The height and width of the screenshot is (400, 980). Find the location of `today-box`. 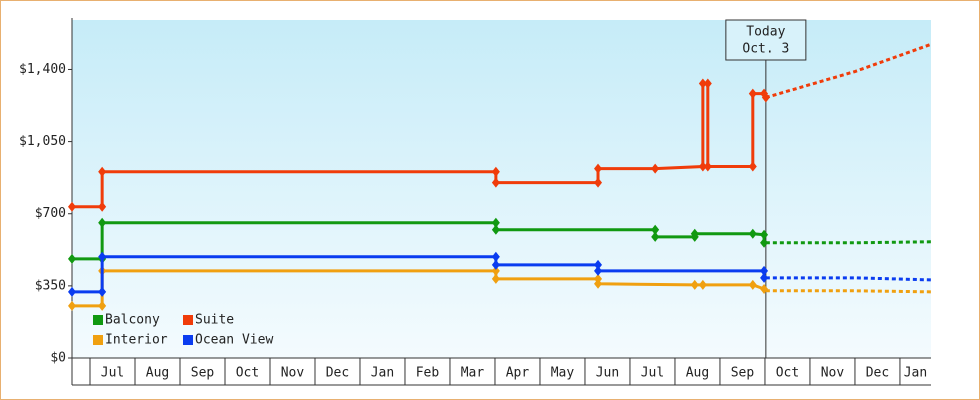

today-box is located at coordinates (766, 40).